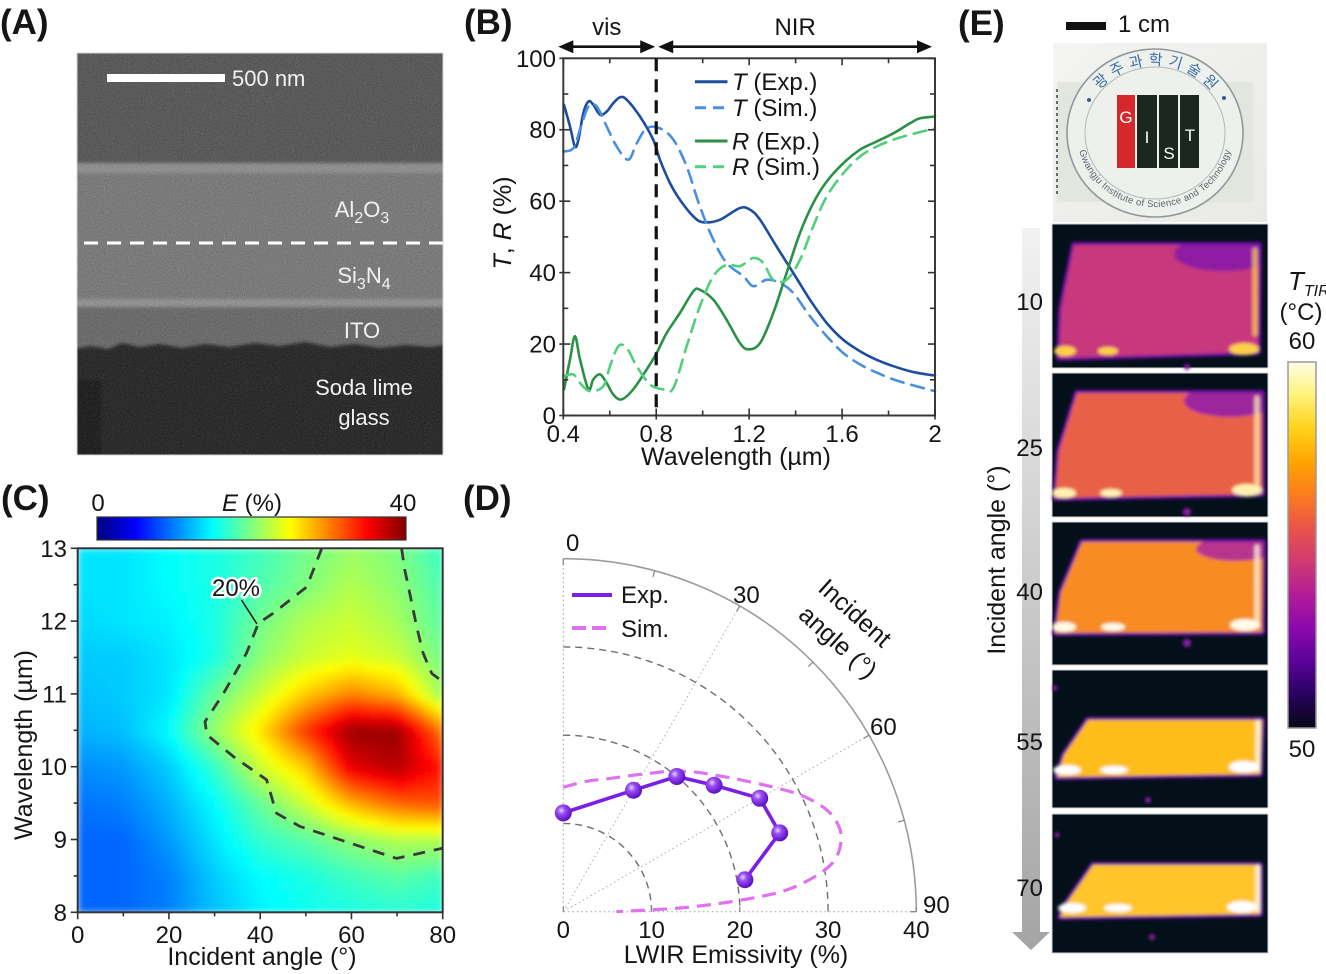 The width and height of the screenshot is (1326, 974). Describe the element at coordinates (25, 498) in the screenshot. I see `panel-label-c: (C)` at that location.